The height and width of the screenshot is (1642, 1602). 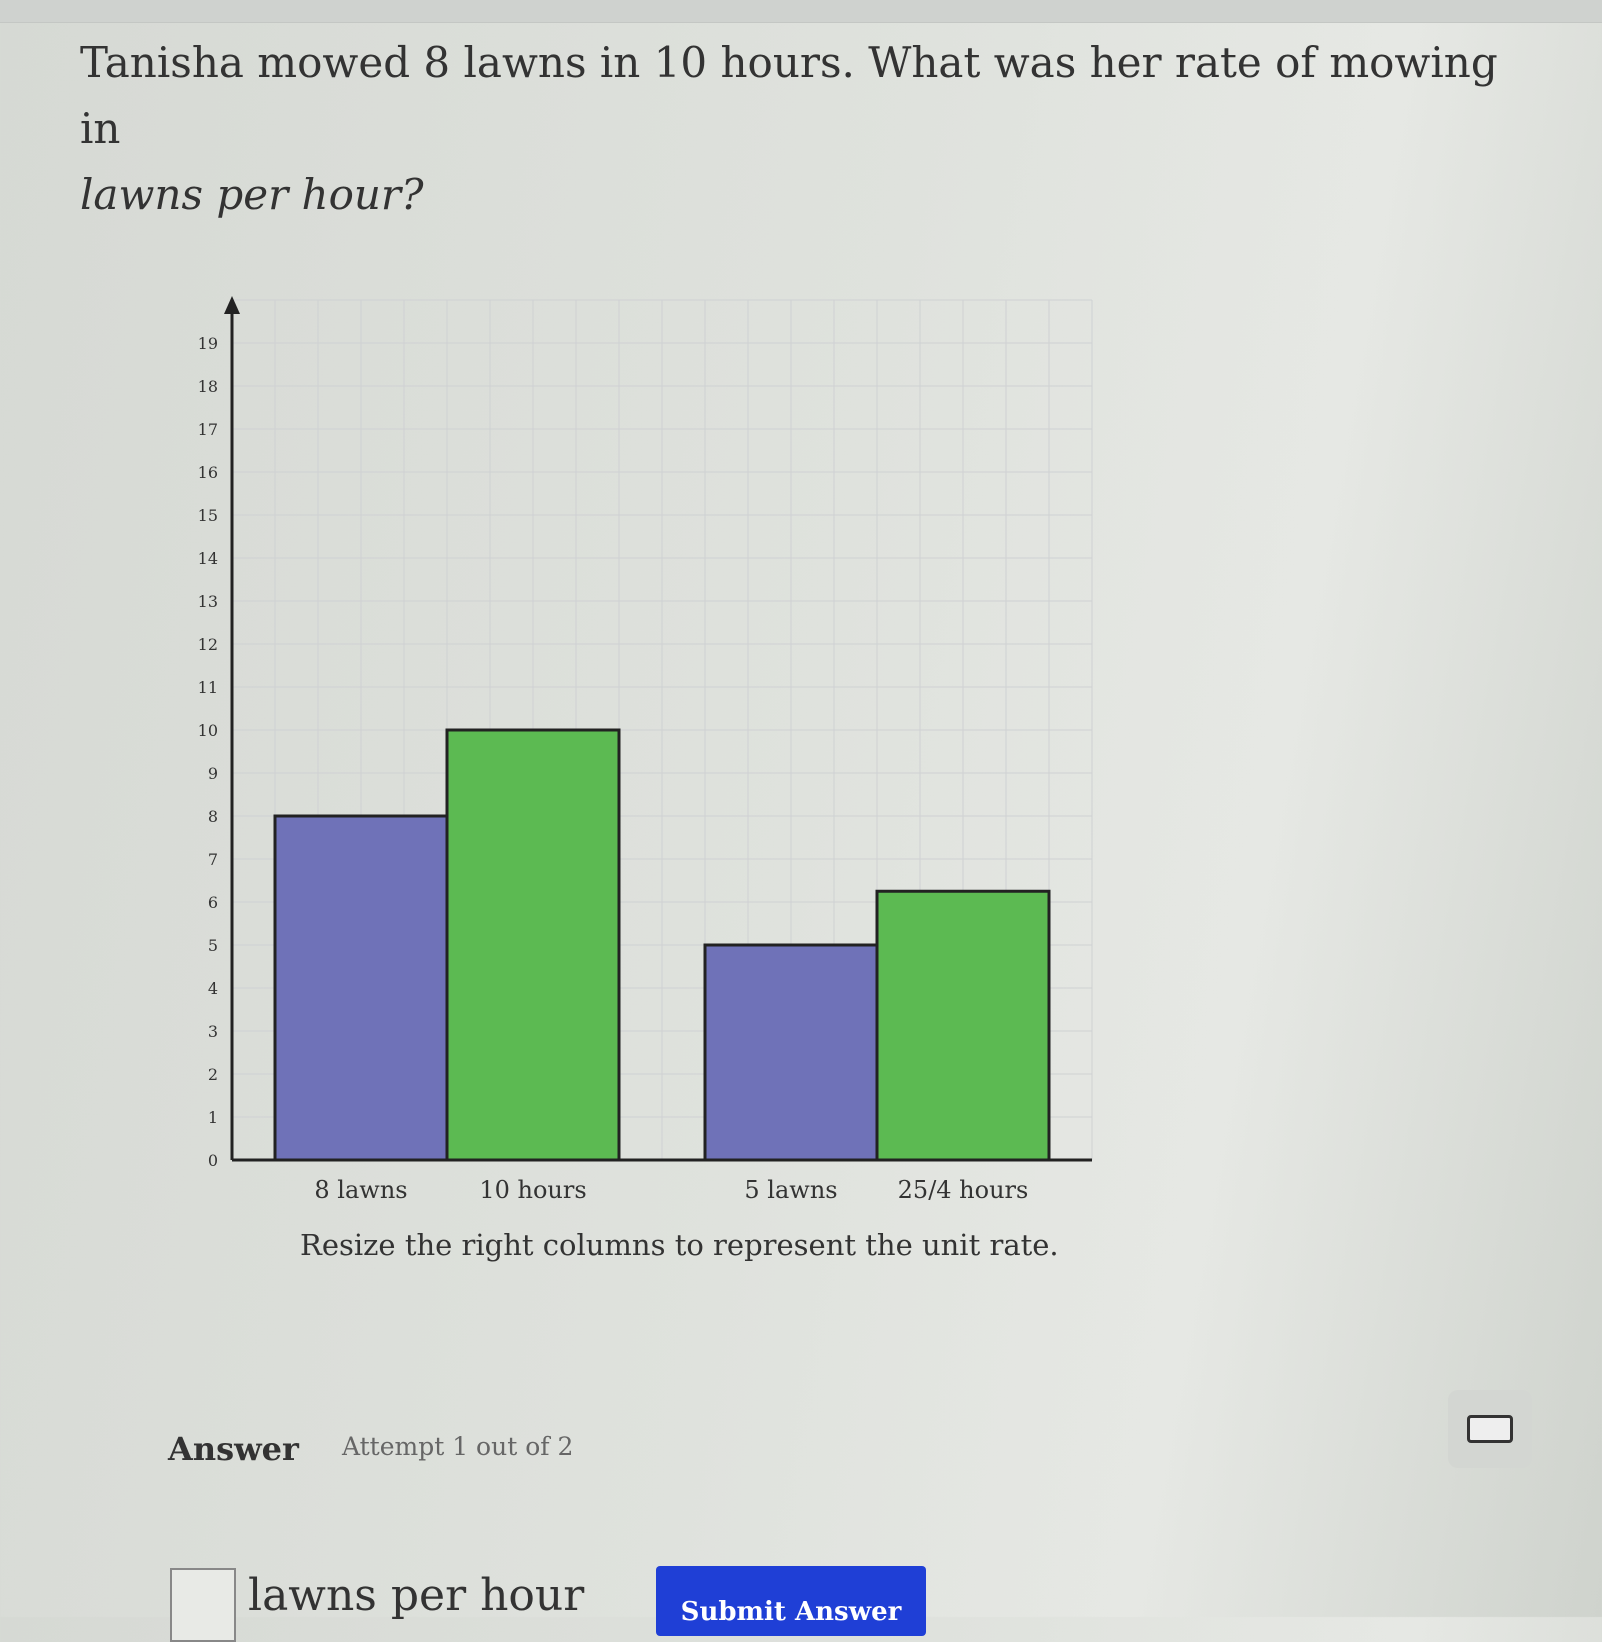 What do you see at coordinates (213, 945) in the screenshot?
I see `y-tick-label: 5` at bounding box center [213, 945].